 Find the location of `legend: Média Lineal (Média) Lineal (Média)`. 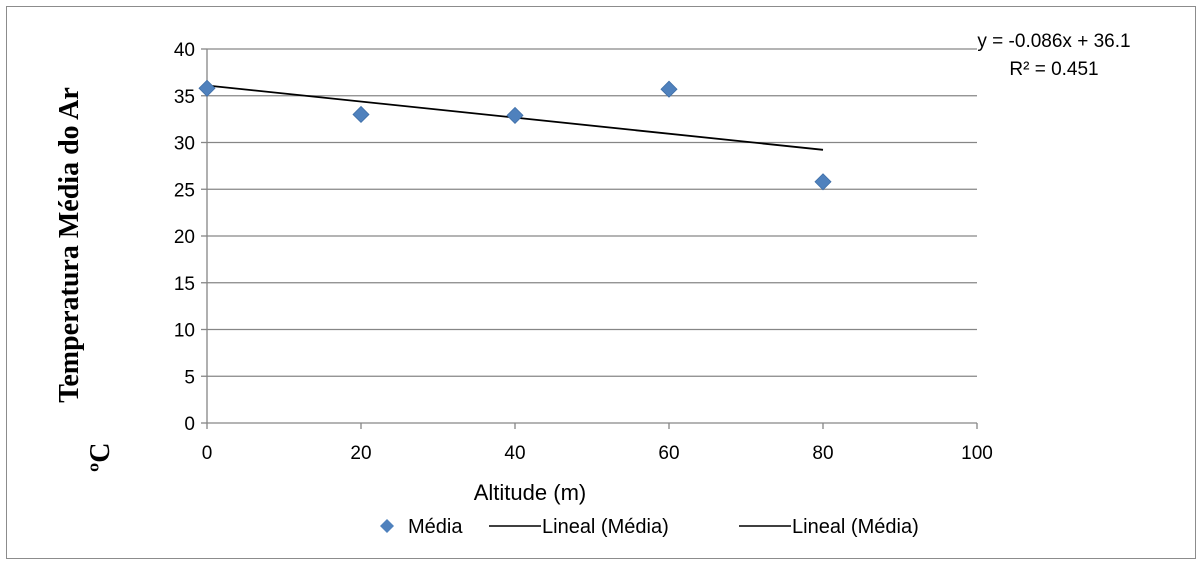

legend: Média Lineal (Média) Lineal (Média) is located at coordinates (649, 527).